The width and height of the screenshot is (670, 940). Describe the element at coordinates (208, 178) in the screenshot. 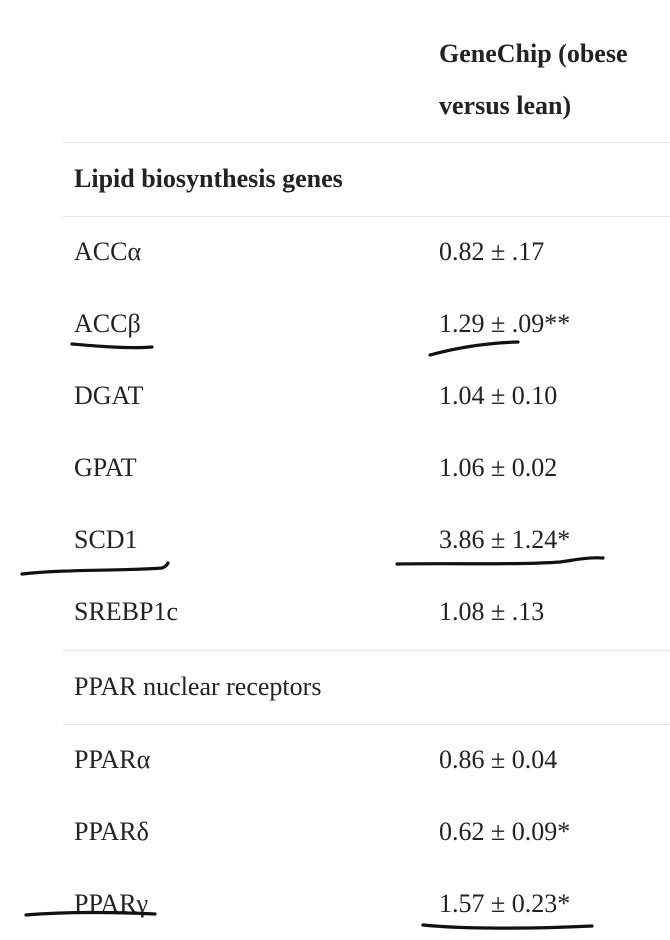

I see `section-title: Lipid biosynthesis genes` at that location.